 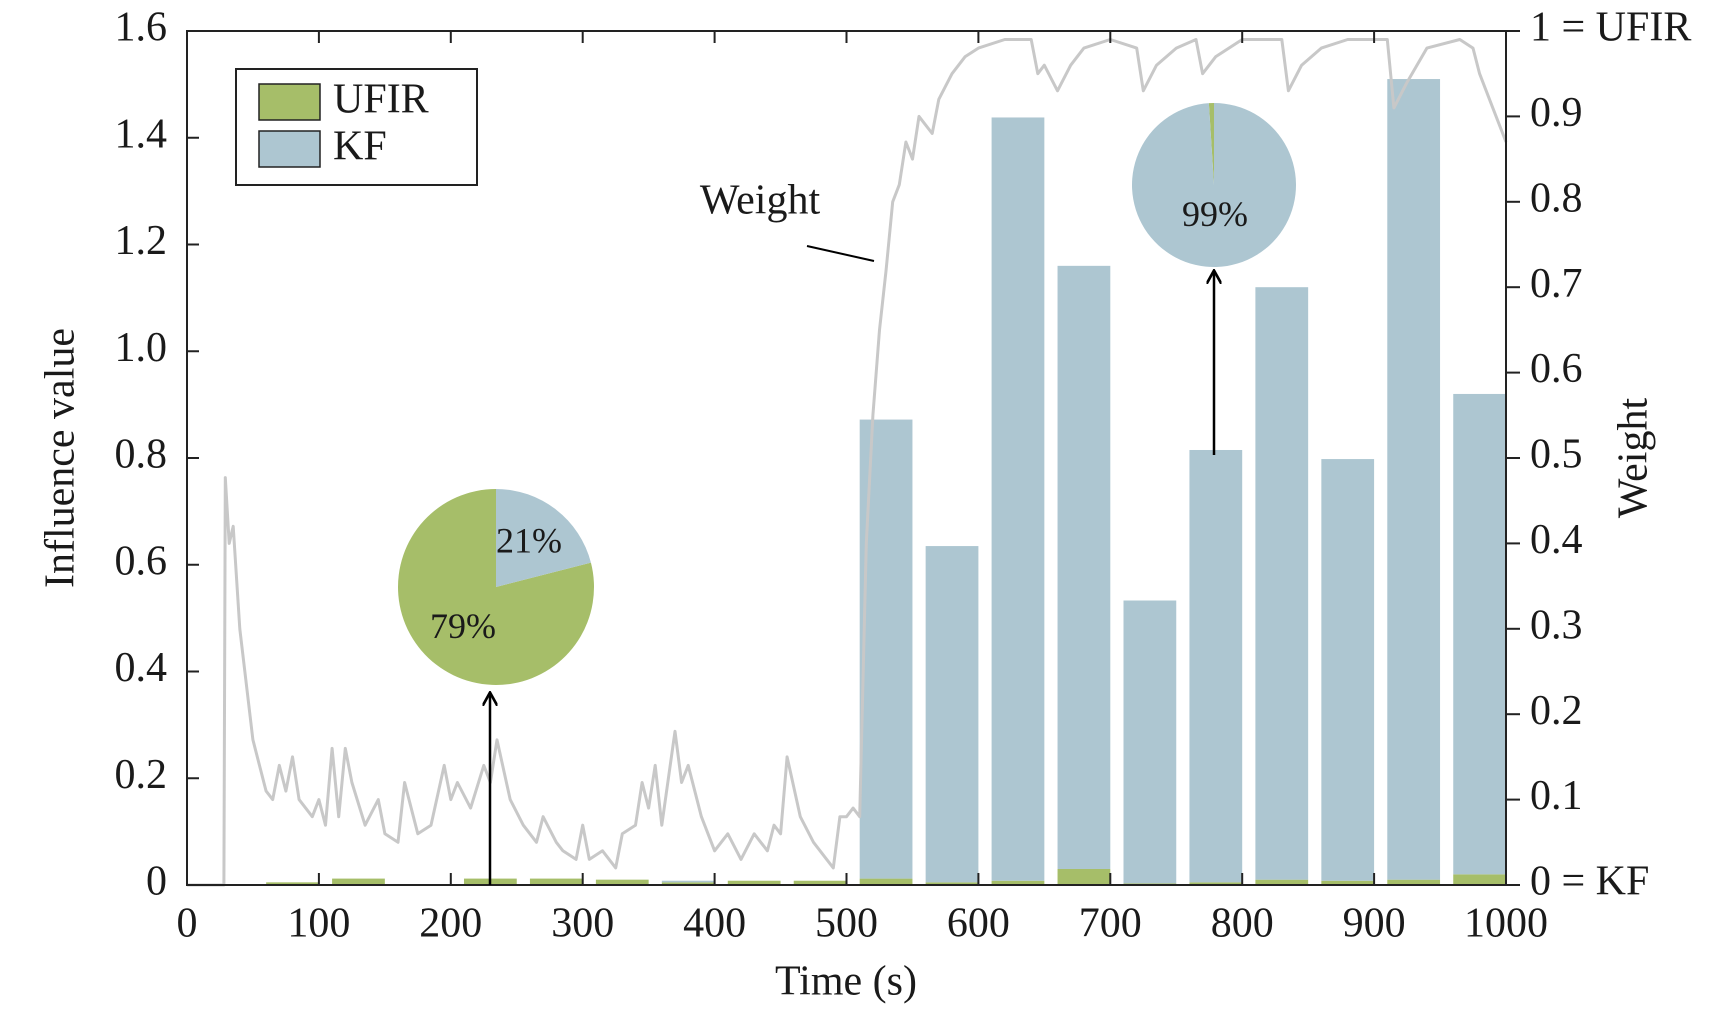 I want to click on y2-tick-label: 0.6, so click(x=1556, y=369).